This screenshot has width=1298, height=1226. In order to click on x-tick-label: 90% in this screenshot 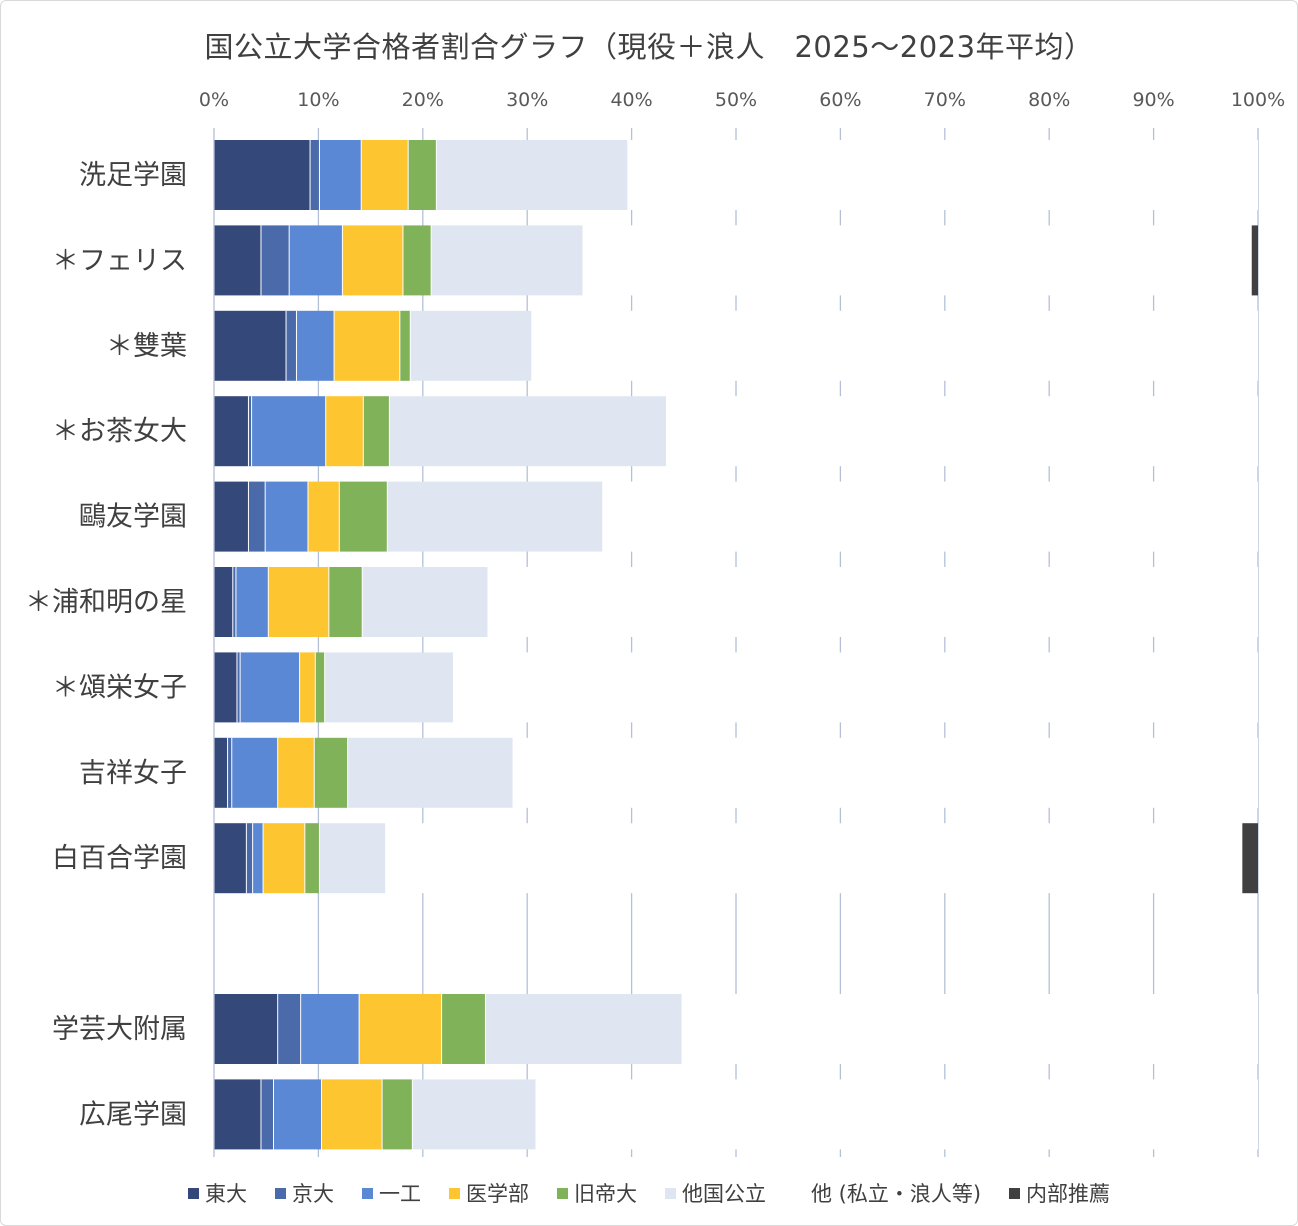, I will do `click(1153, 100)`.